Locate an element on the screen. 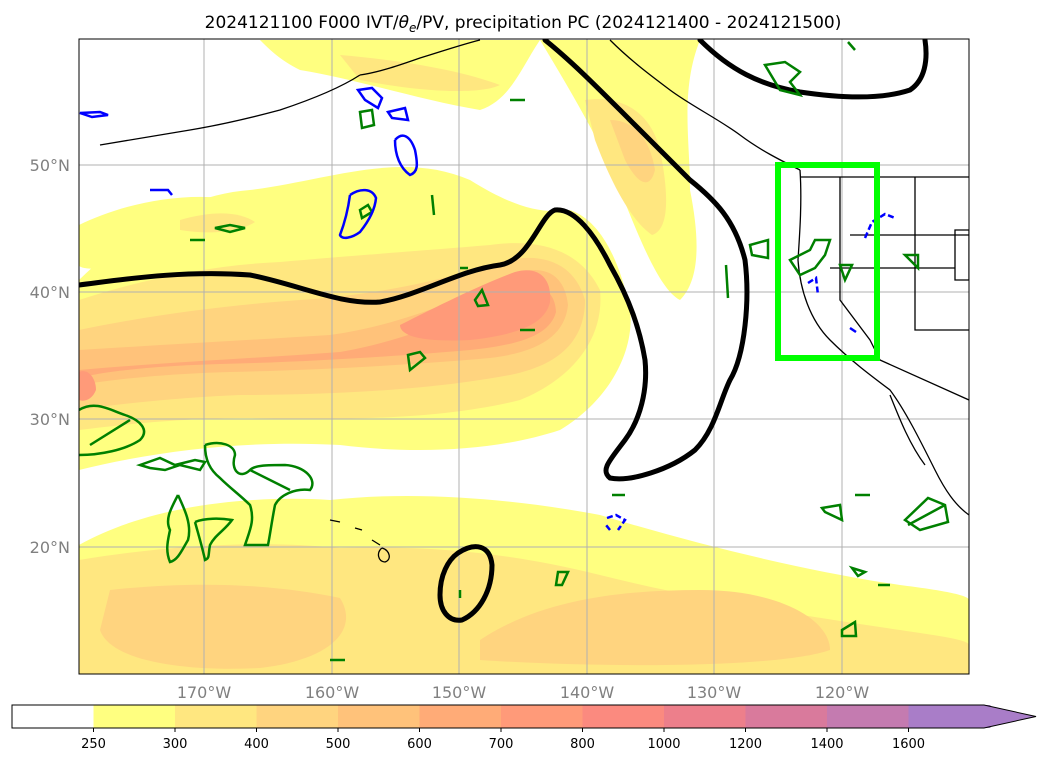 This screenshot has width=1047, height=767. lon-label-140w: 140°W is located at coordinates (587, 692).